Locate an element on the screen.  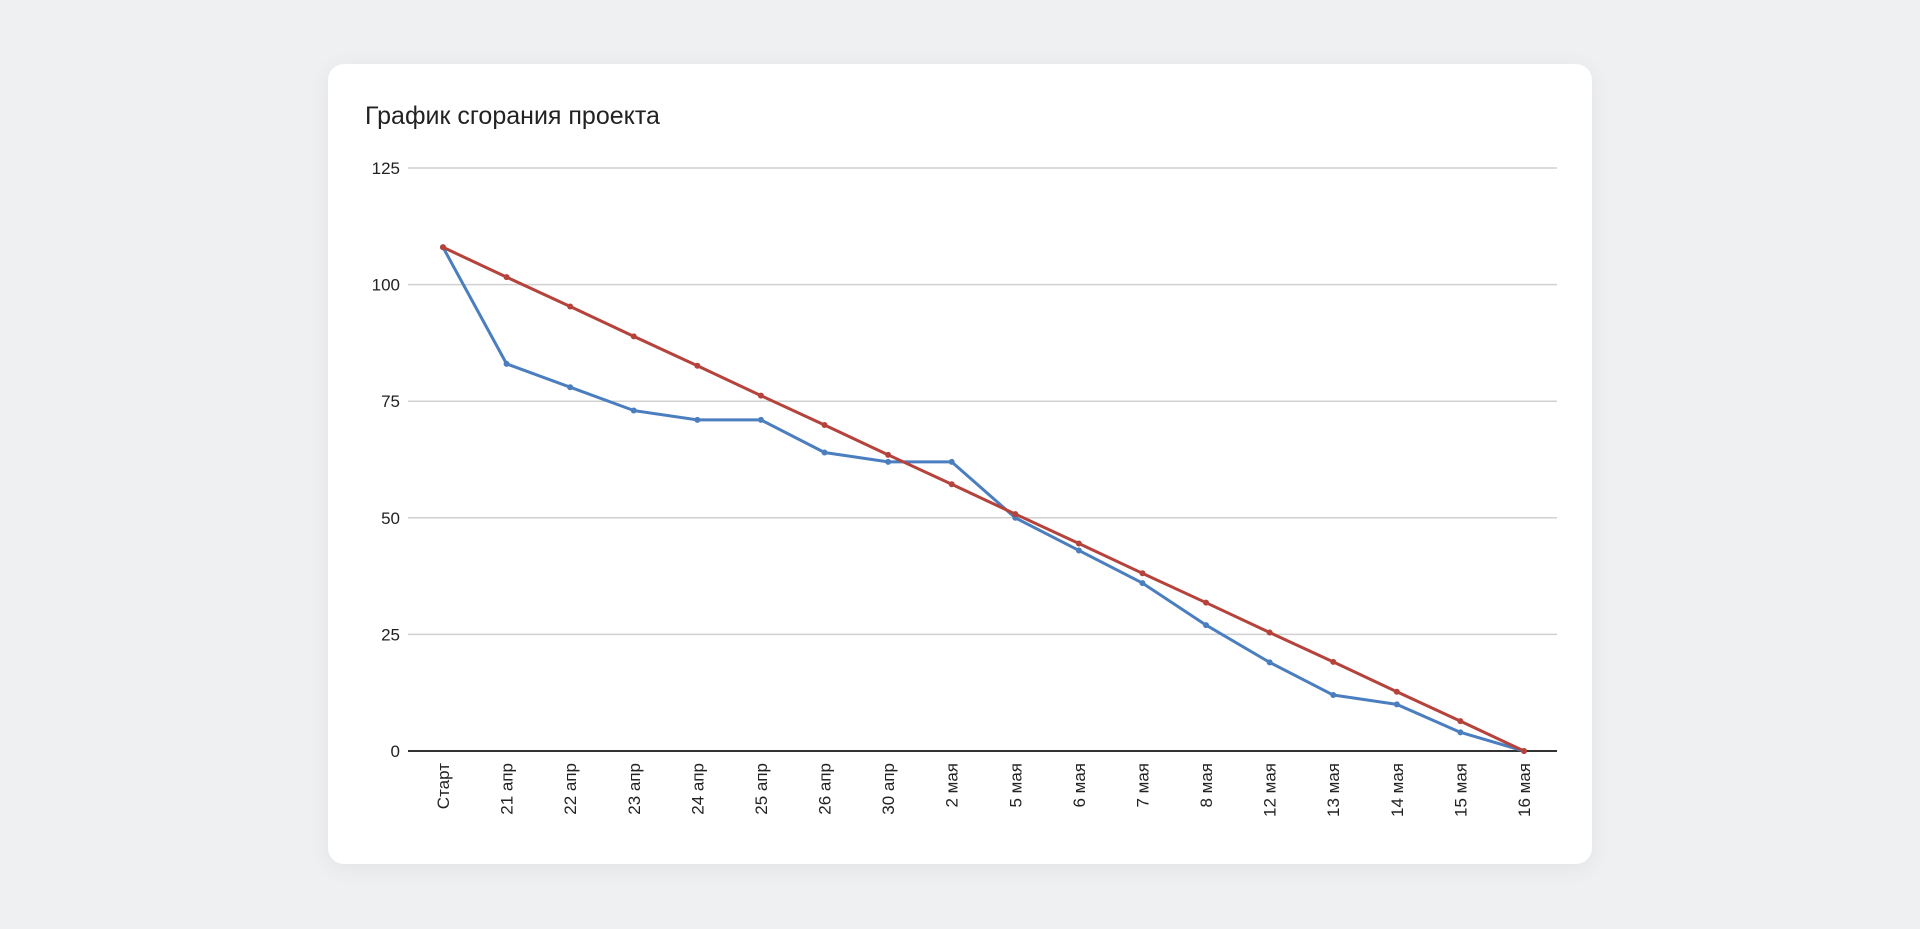
x-tick-label: 21 апр is located at coordinates (507, 789).